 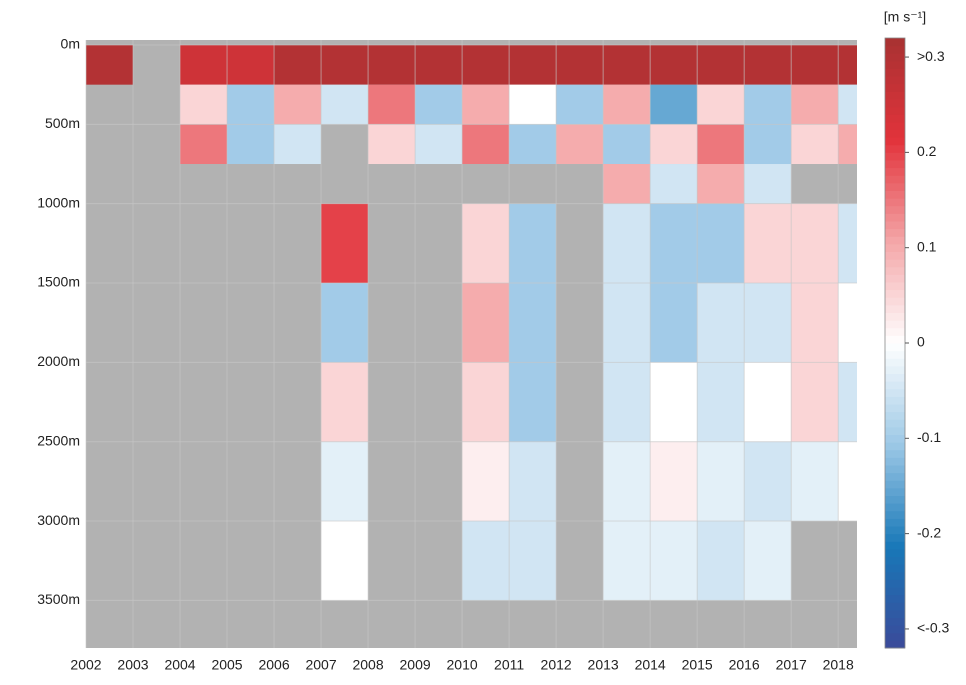 I want to click on x-tick-label: 2007, so click(x=320, y=665).